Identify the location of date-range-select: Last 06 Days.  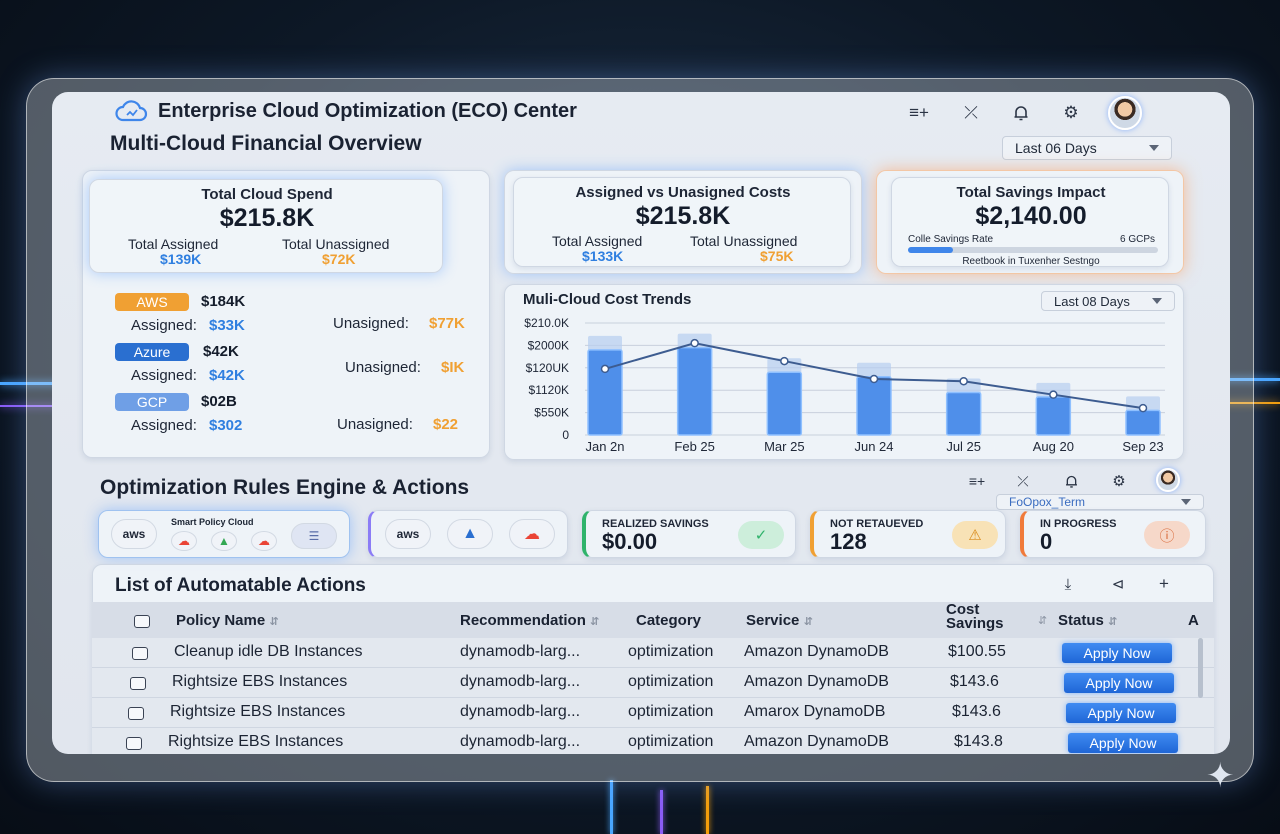
(1087, 148).